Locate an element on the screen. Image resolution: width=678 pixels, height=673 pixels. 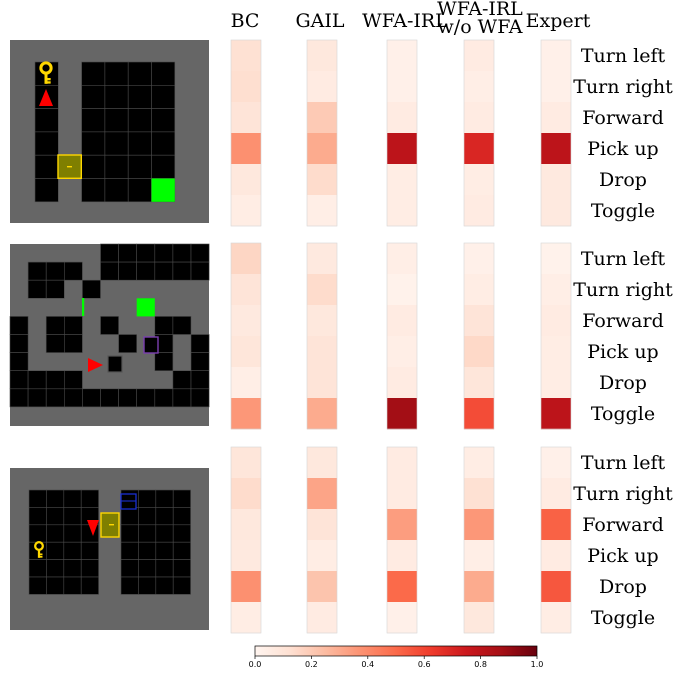
colorbar-tick-label: 0.4 is located at coordinates (367, 664).